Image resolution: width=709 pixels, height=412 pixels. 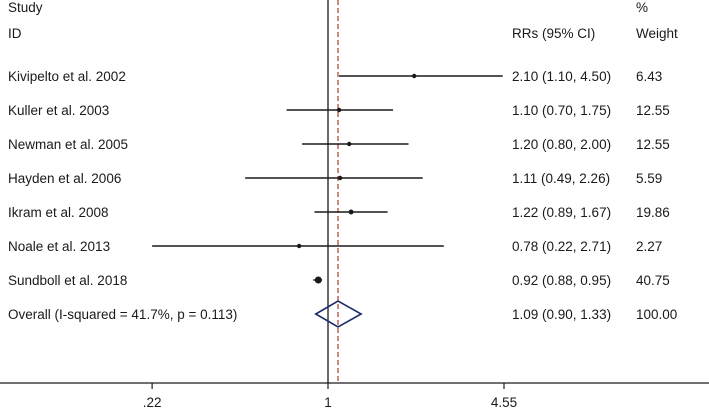 What do you see at coordinates (338, 314) in the screenshot?
I see `overall-diamond` at bounding box center [338, 314].